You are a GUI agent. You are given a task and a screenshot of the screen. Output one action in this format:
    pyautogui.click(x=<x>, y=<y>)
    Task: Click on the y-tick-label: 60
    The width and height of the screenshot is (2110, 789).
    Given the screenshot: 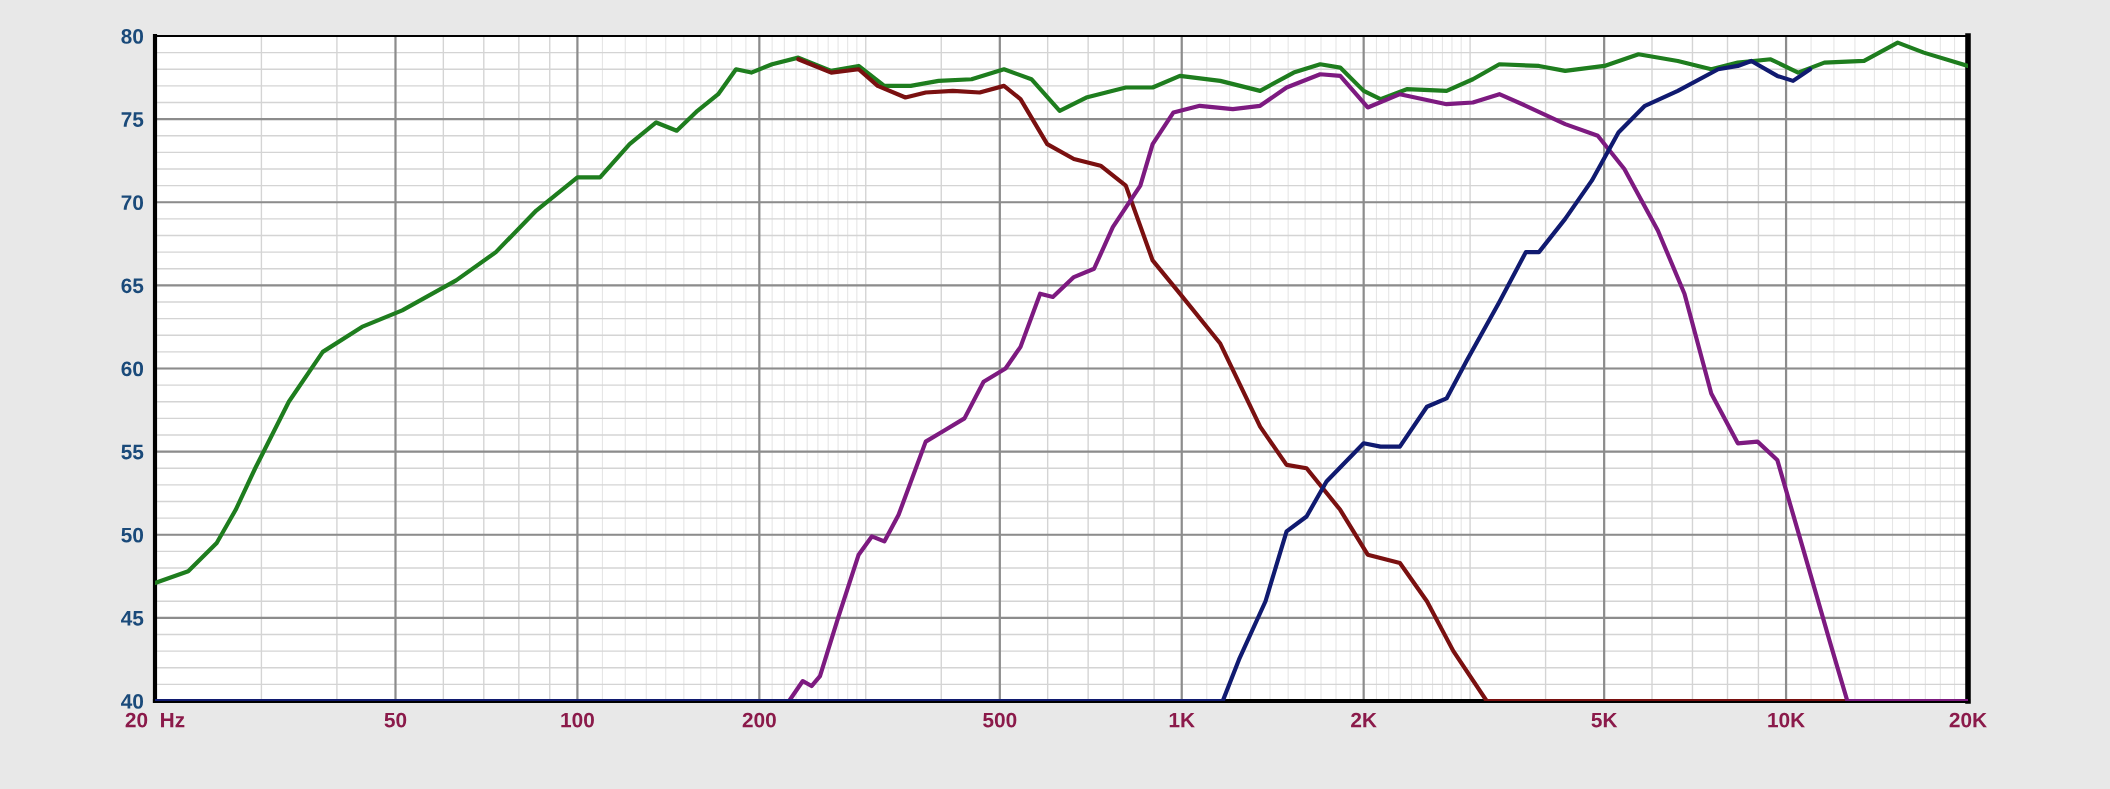 What is the action you would take?
    pyautogui.click(x=132, y=369)
    